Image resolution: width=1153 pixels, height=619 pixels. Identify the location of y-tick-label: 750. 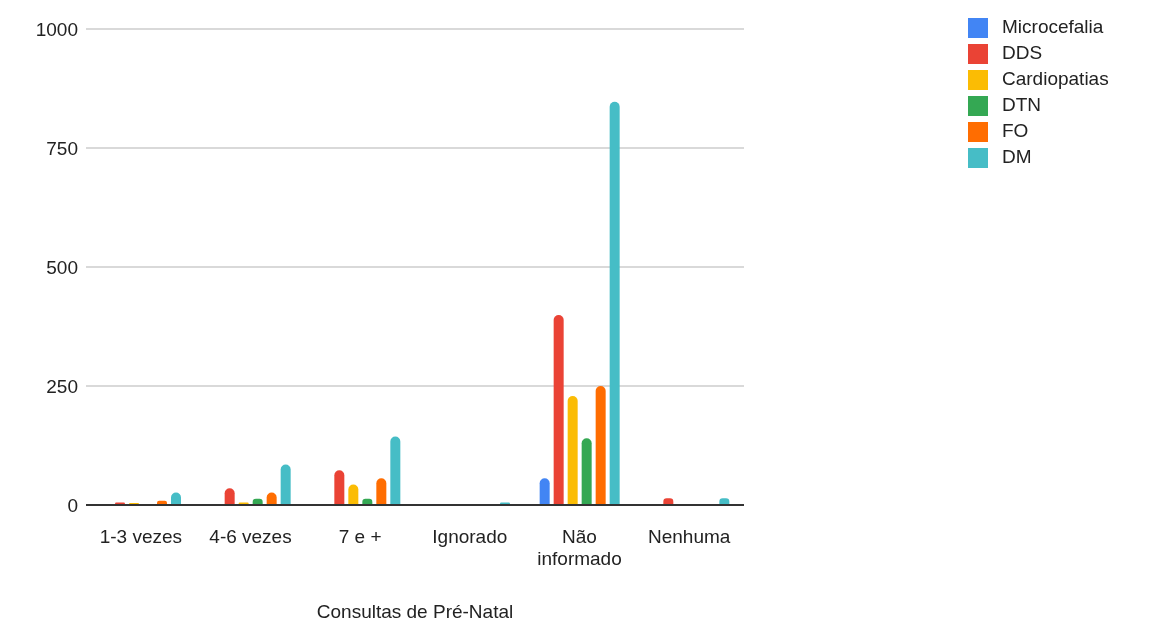
(62, 148).